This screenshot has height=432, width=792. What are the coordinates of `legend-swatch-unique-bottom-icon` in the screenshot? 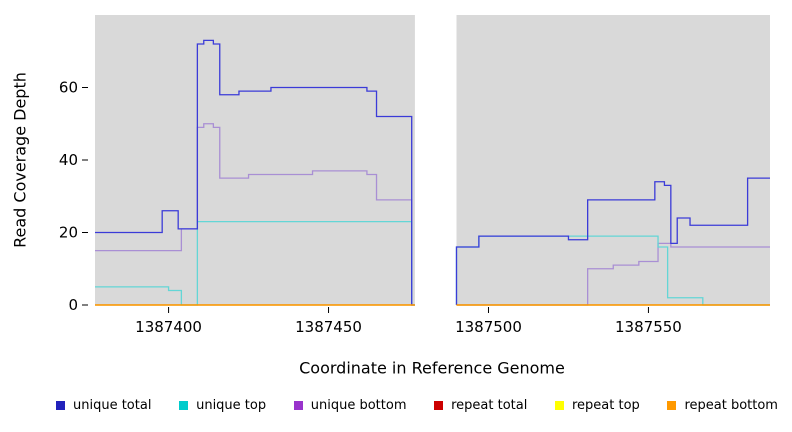 It's located at (298, 405).